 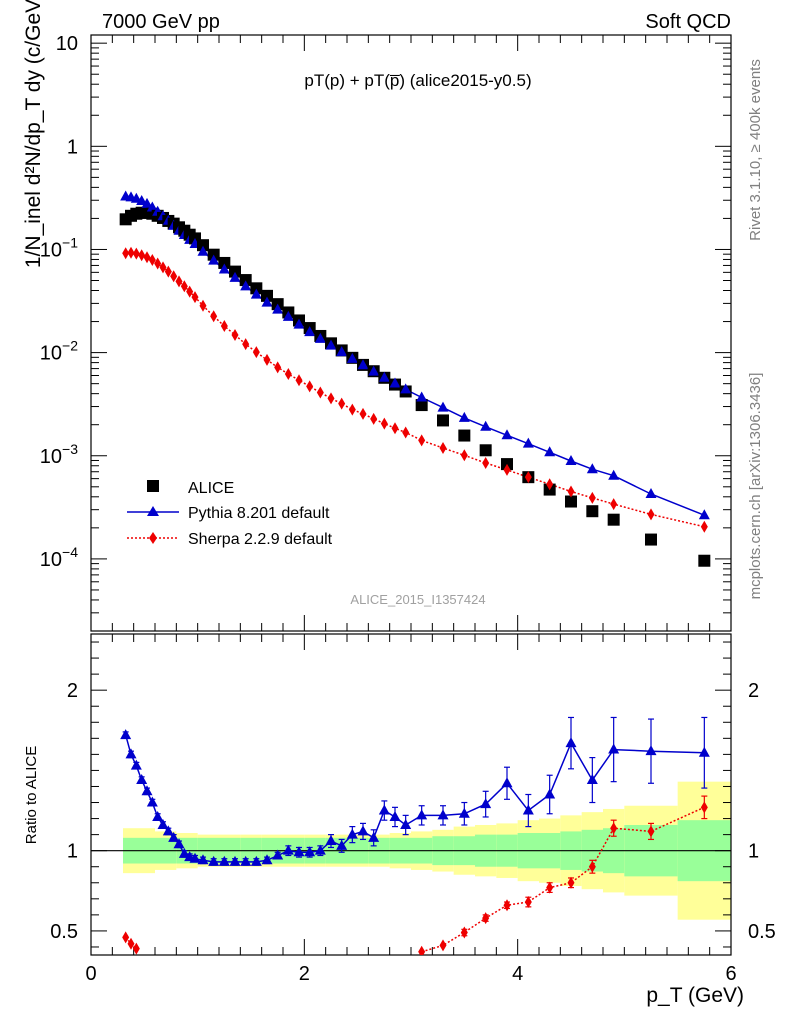 What do you see at coordinates (563, 879) in the screenshot?
I see `sherpa-ratio-line` at bounding box center [563, 879].